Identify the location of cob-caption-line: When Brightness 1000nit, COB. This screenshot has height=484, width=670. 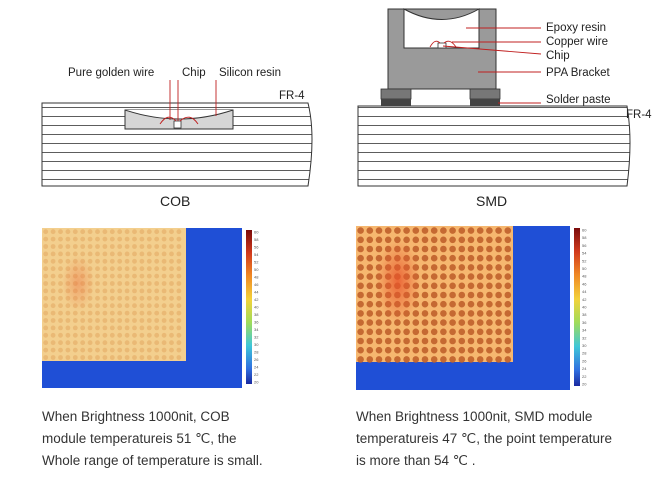
(136, 416).